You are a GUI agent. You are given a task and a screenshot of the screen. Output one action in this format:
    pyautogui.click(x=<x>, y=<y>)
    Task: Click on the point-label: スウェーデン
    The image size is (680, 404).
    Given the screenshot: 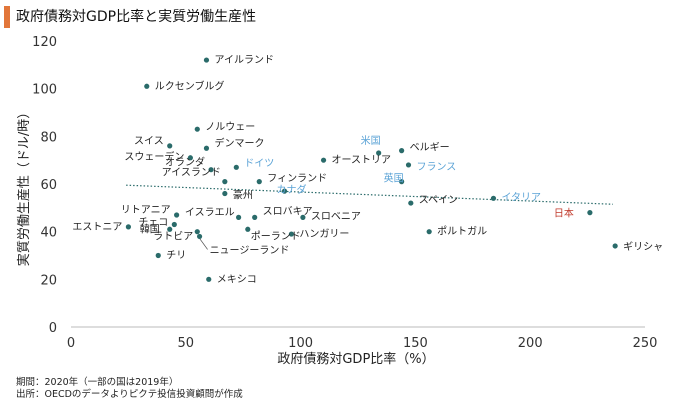 What is the action you would take?
    pyautogui.click(x=154, y=156)
    